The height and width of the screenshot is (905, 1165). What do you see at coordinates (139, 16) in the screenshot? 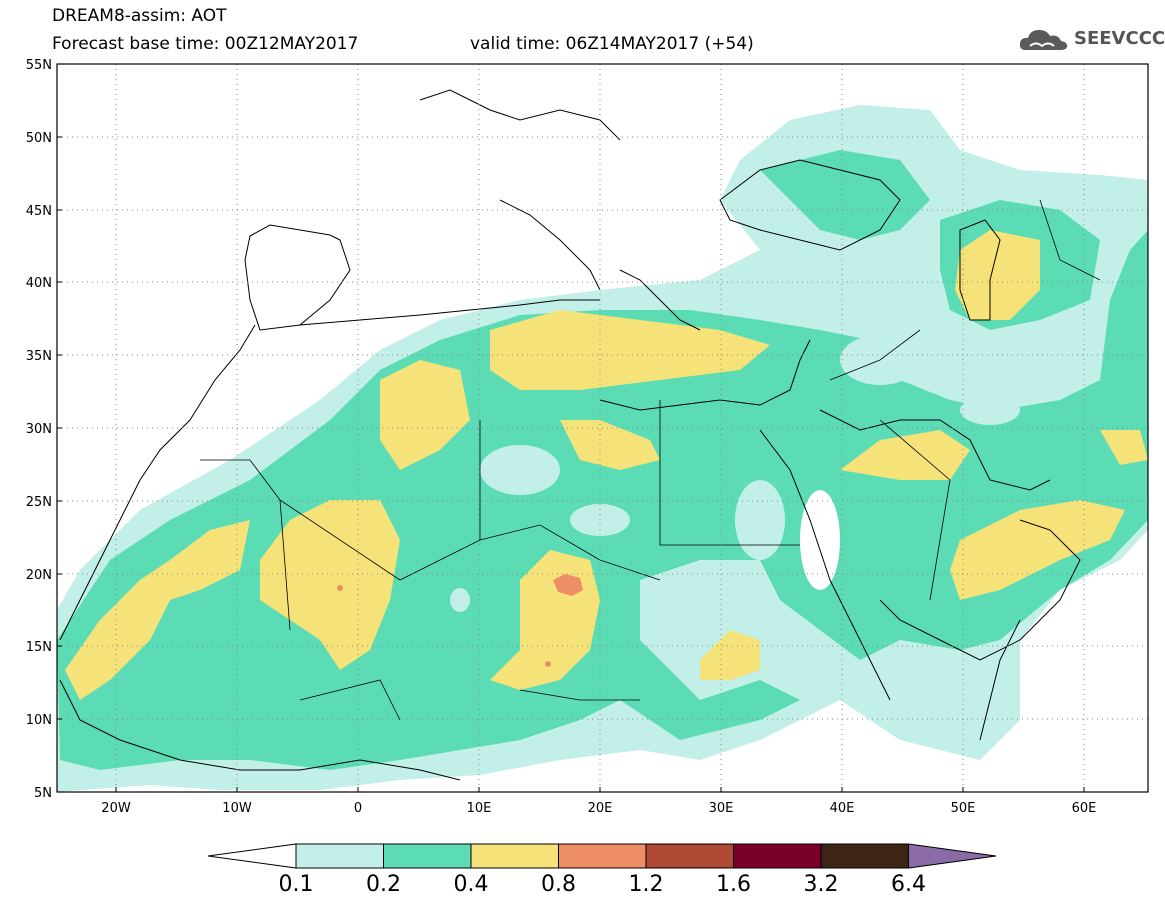
I see `map-title: DREAM8-assim: AOT` at bounding box center [139, 16].